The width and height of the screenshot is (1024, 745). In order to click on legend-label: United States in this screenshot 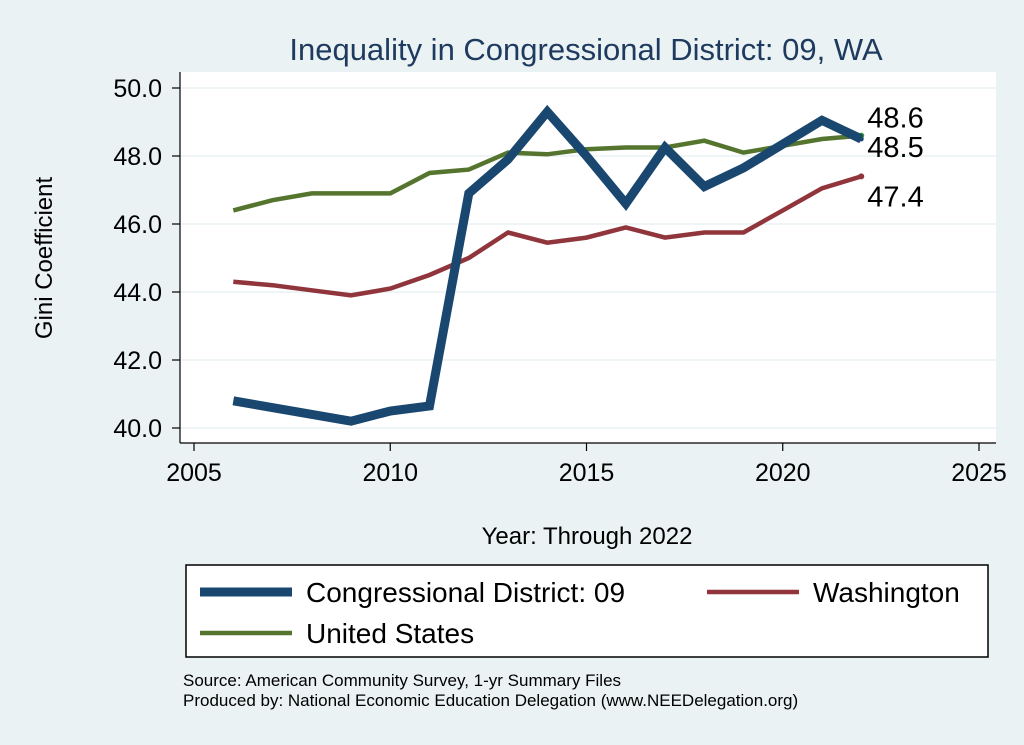, I will do `click(390, 633)`.